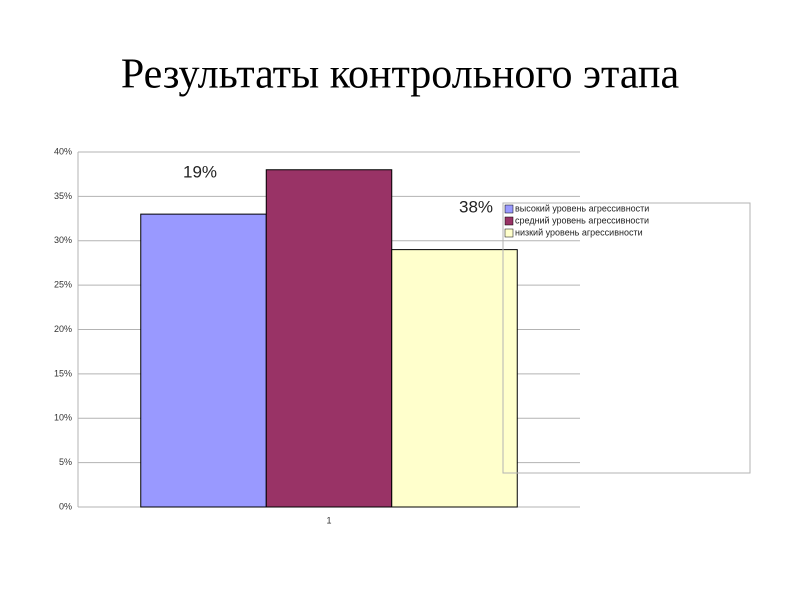 Image resolution: width=800 pixels, height=600 pixels. What do you see at coordinates (63, 285) in the screenshot?
I see `y-tick-label: 25%` at bounding box center [63, 285].